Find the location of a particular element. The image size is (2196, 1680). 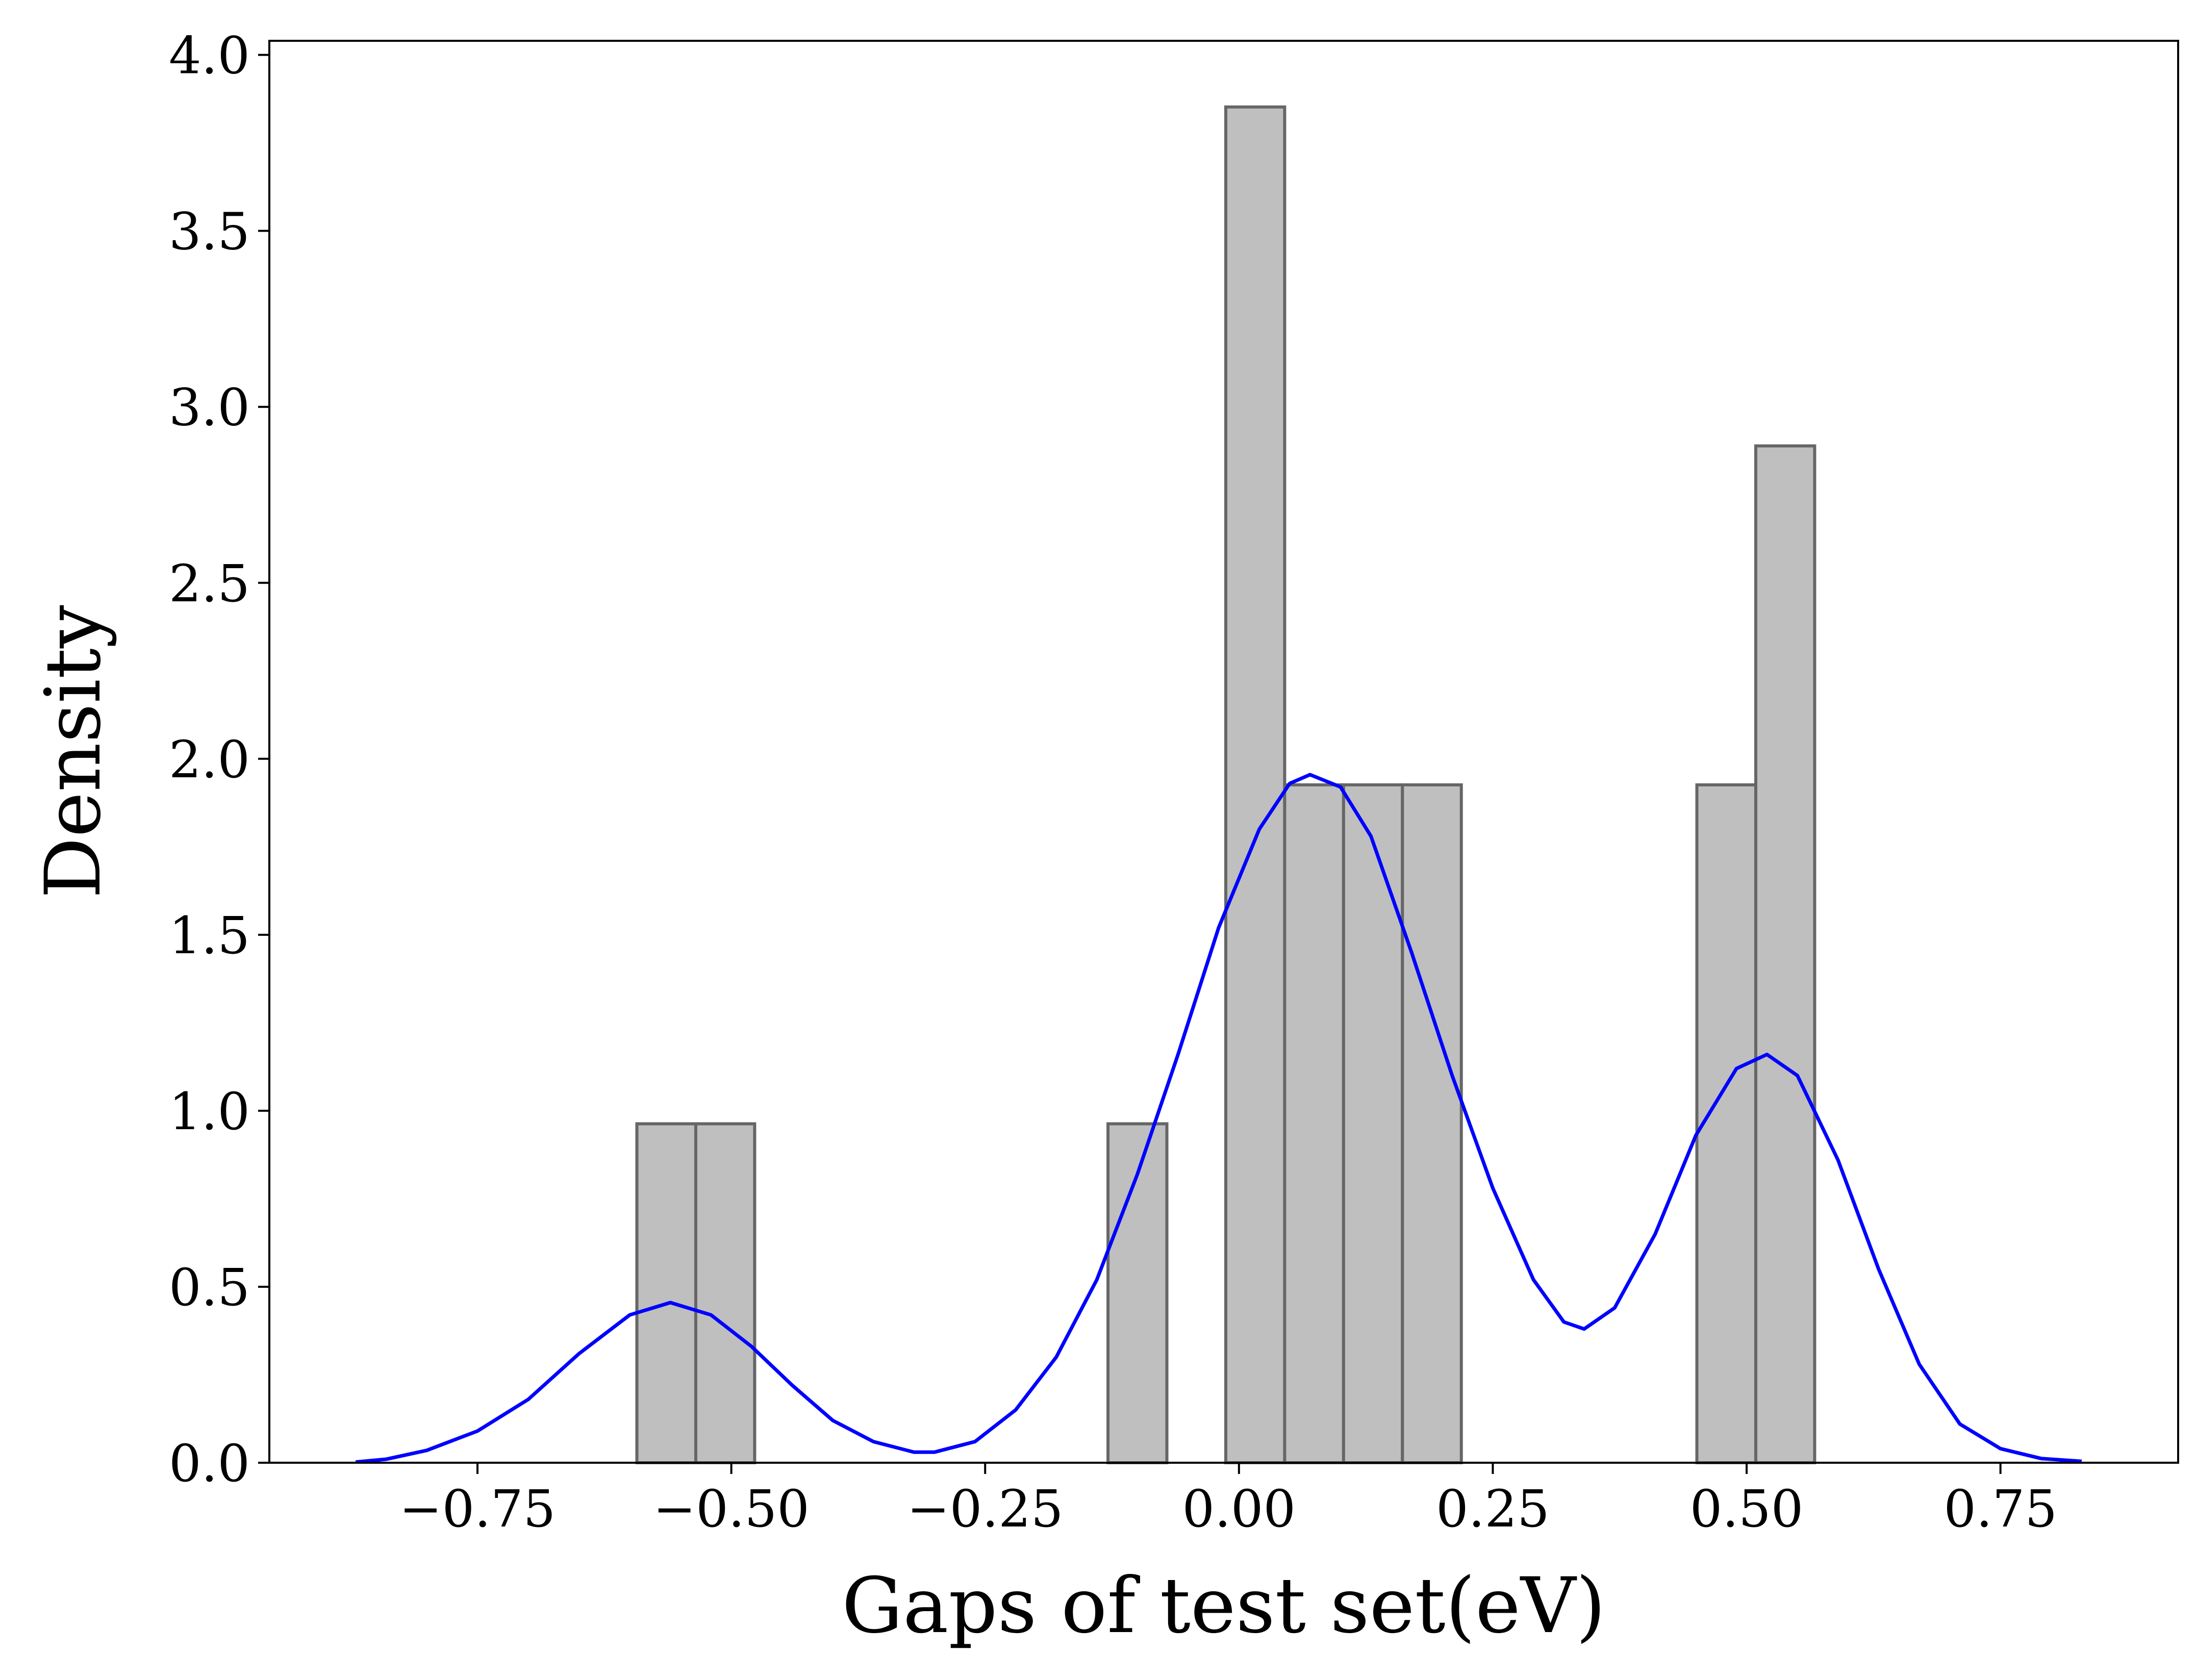

x-tick-label-3: 0.00 is located at coordinates (1239, 1509).